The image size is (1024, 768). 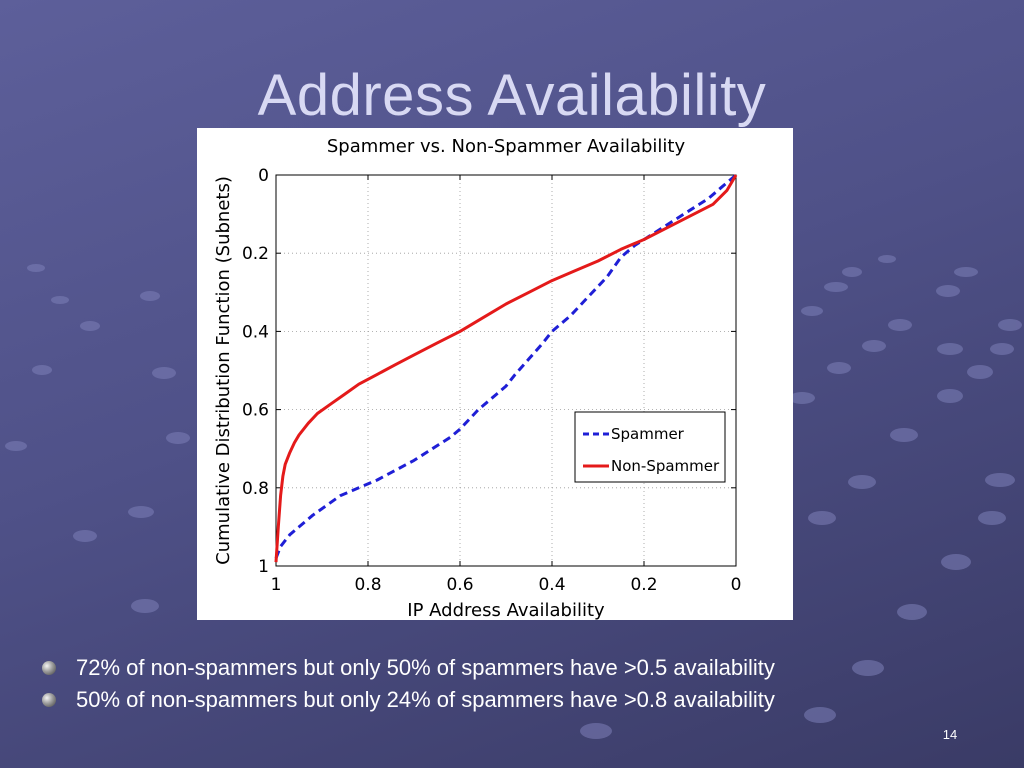 I want to click on x-tick-label: 0.8, so click(x=367, y=585).